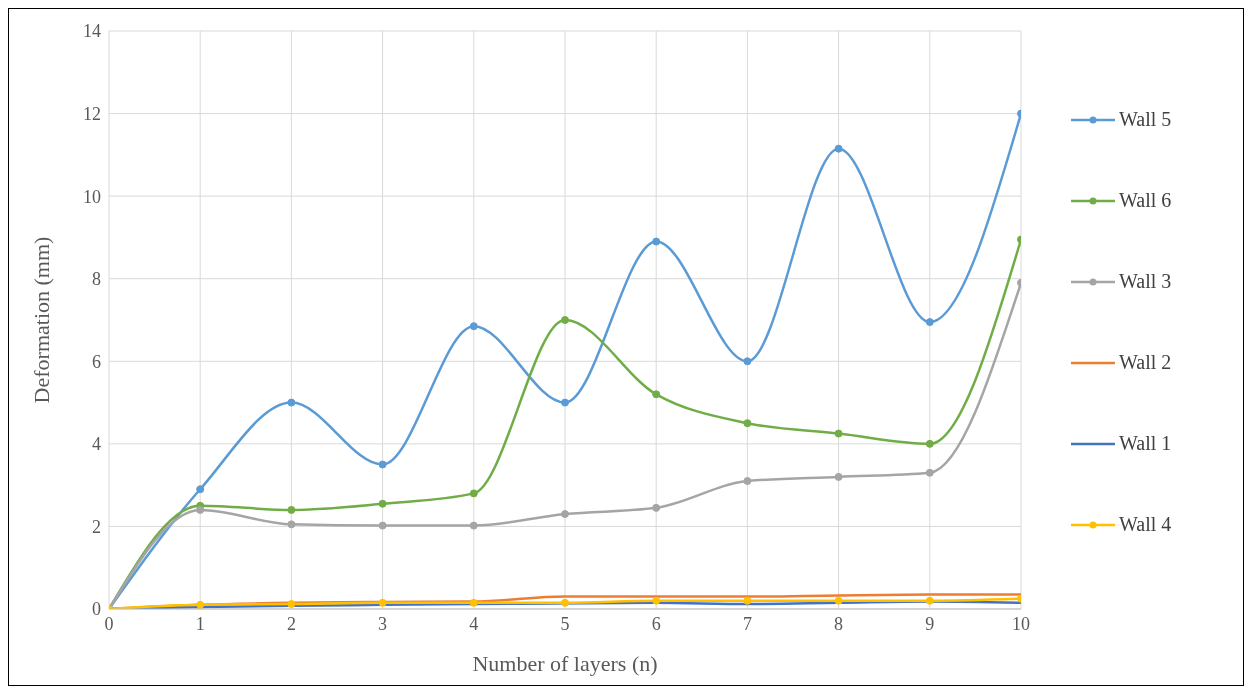 The image size is (1250, 692). I want to click on y-tick-label: 4, so click(96, 444).